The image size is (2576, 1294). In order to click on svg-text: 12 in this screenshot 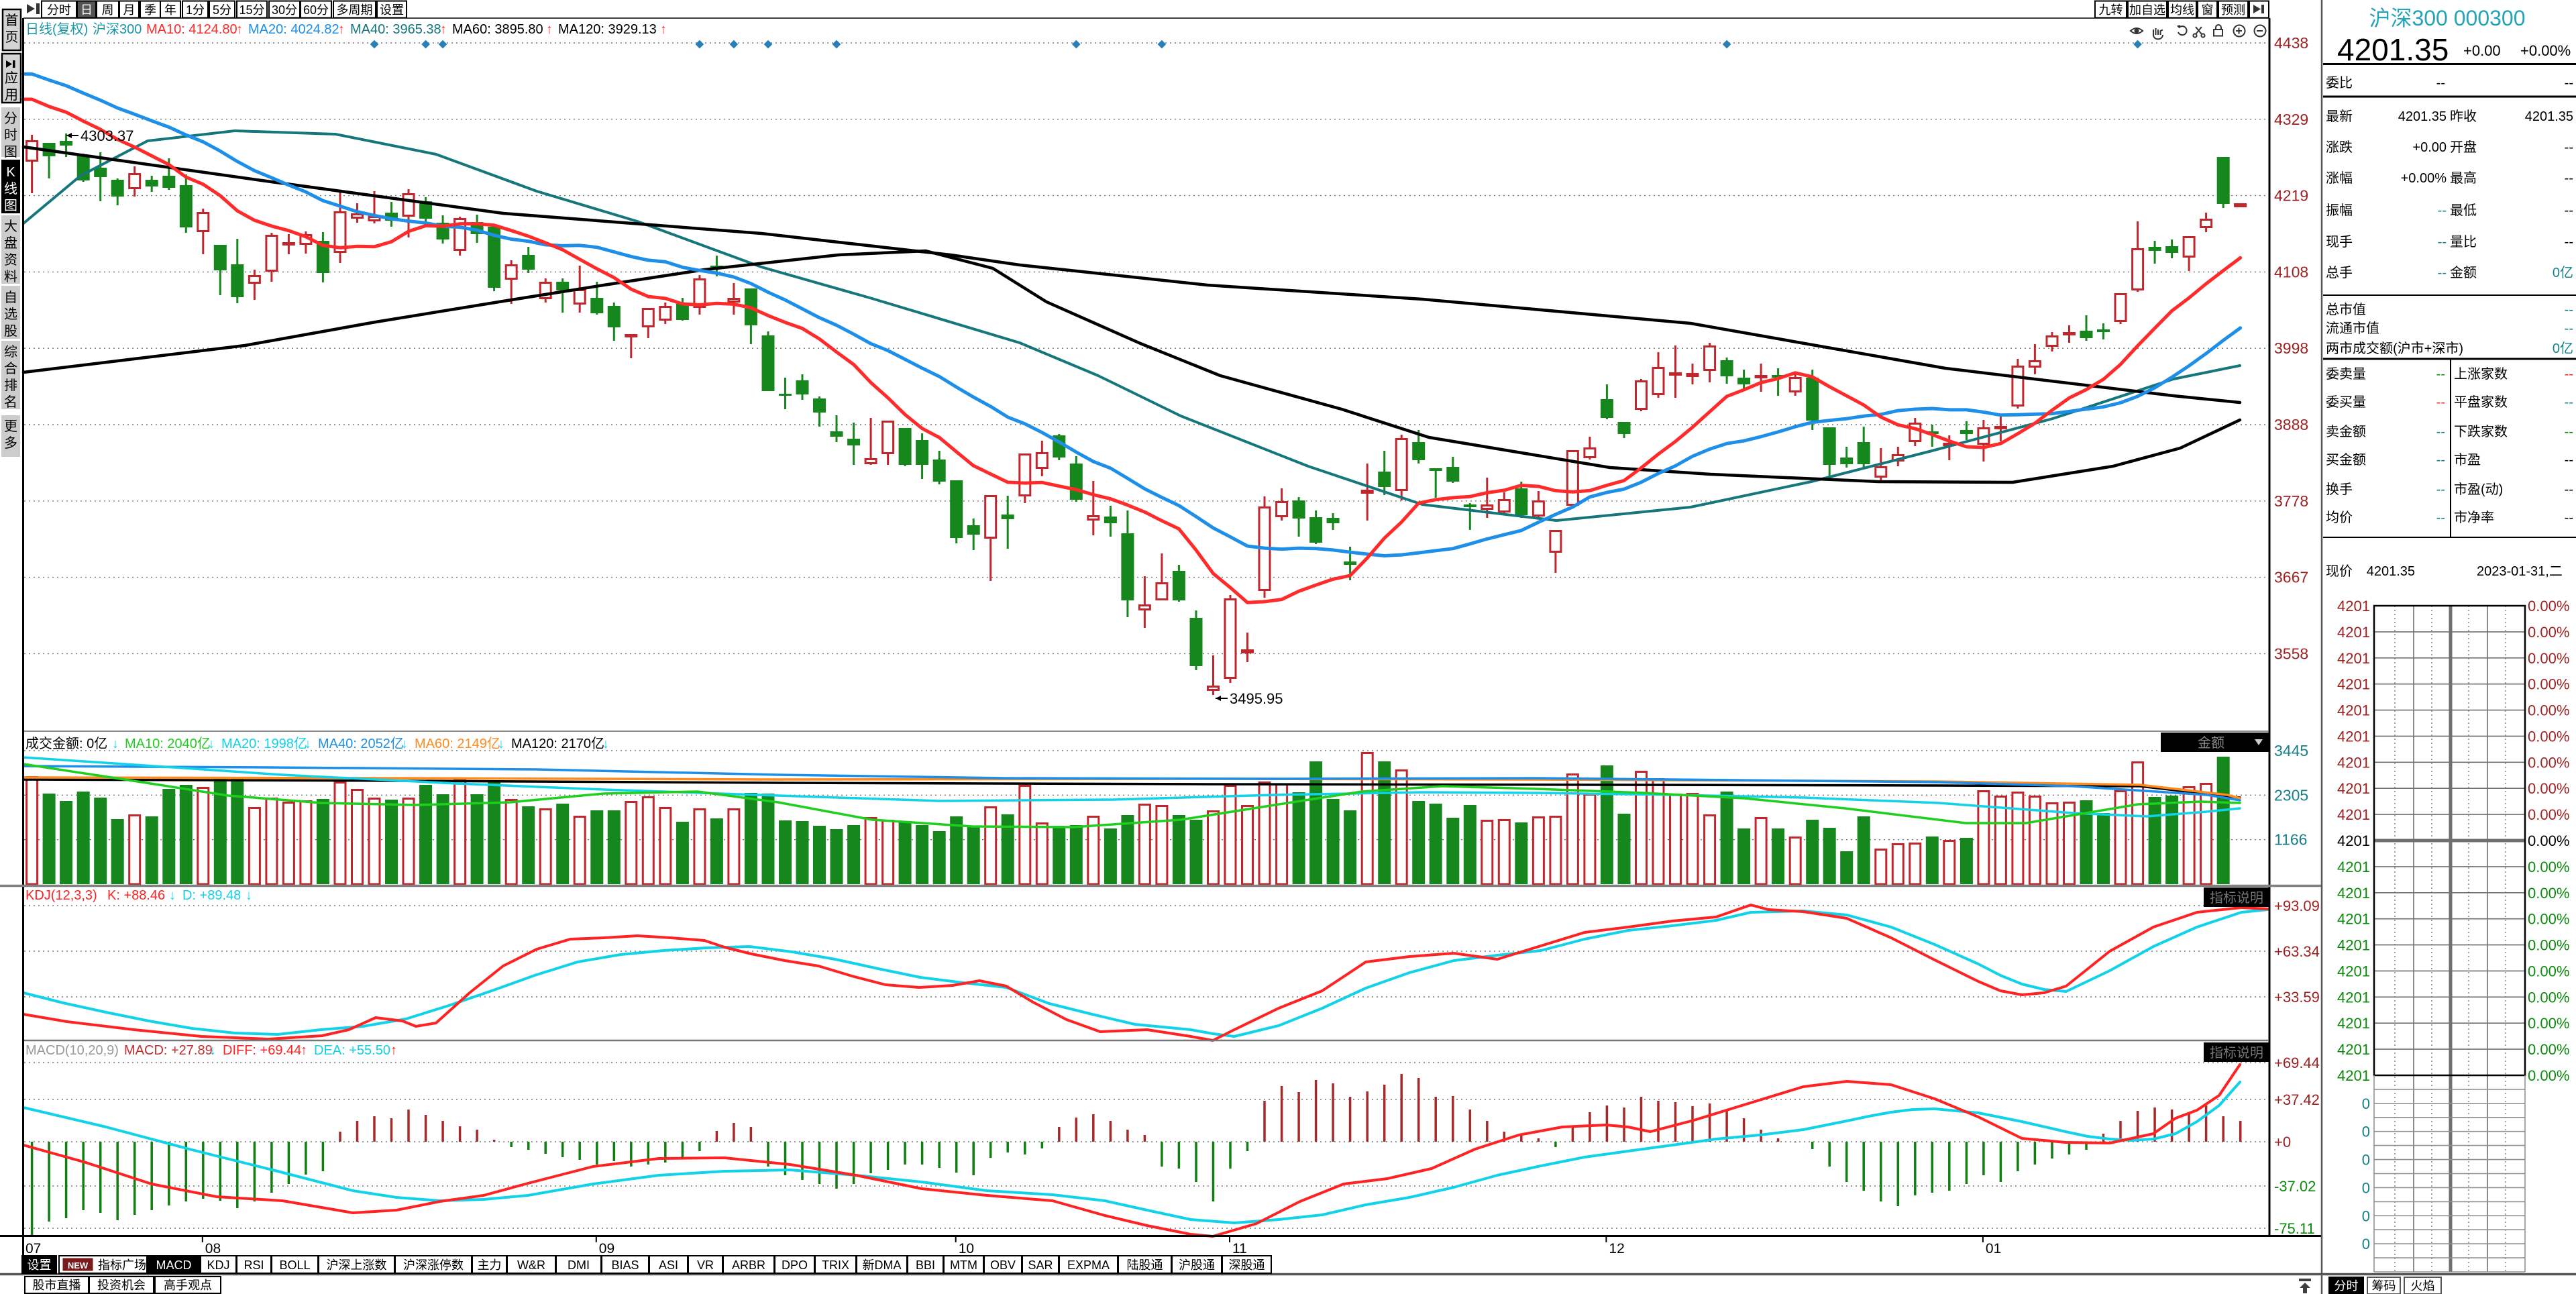, I will do `click(1616, 1248)`.